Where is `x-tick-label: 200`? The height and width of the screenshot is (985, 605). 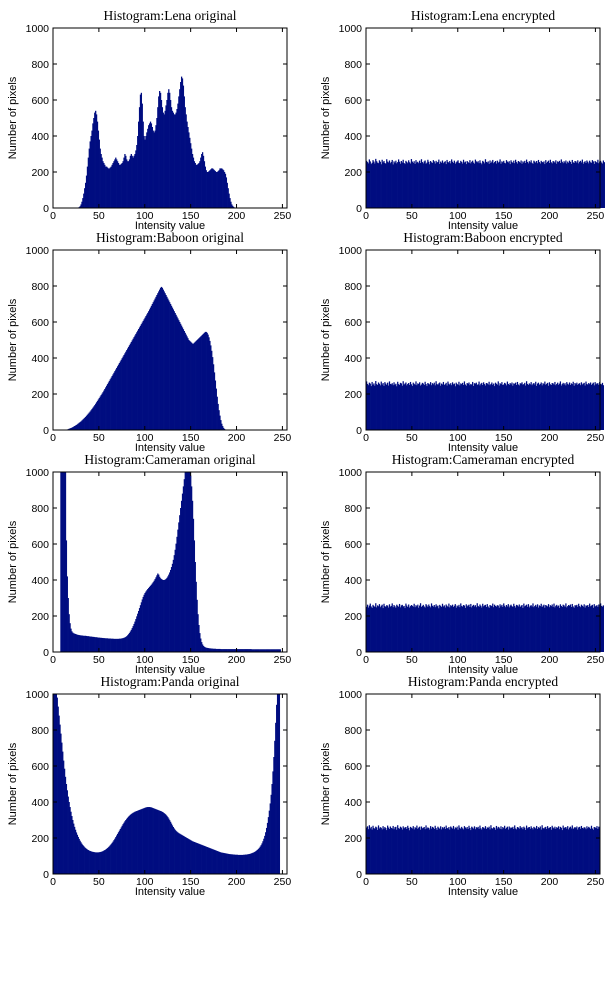 x-tick-label: 200 is located at coordinates (550, 882).